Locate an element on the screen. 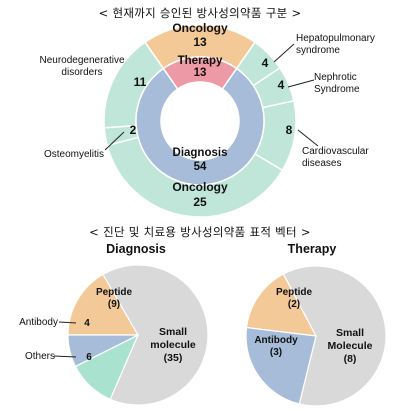  pie2-slice-small-molecule is located at coordinates (334, 336).